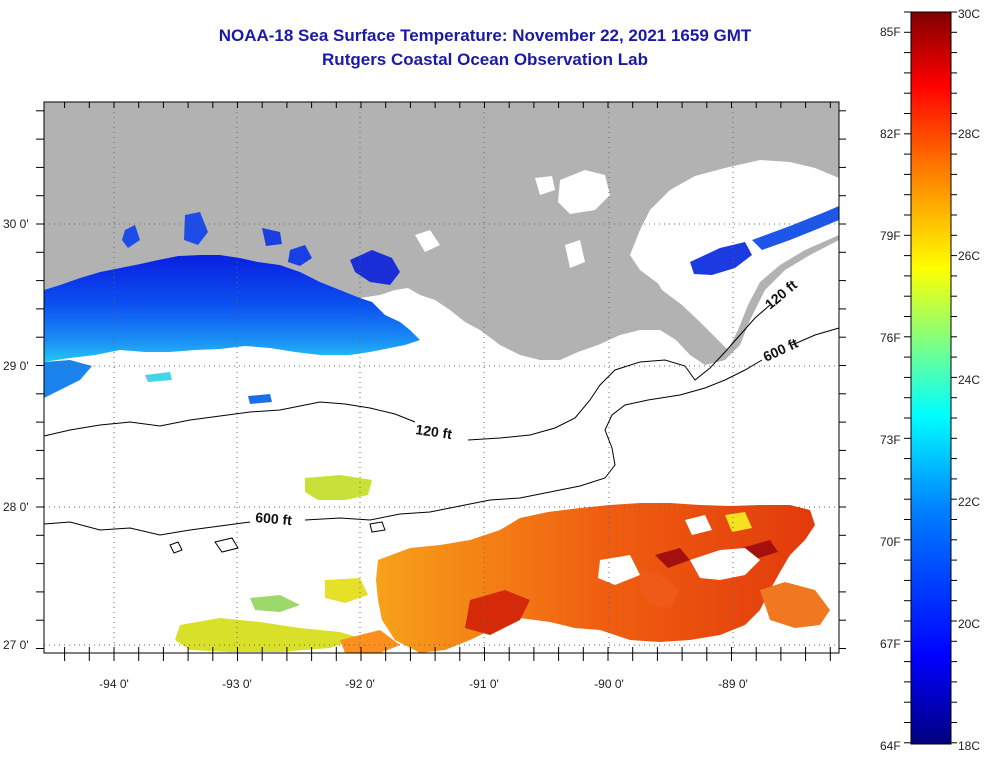 The width and height of the screenshot is (992, 761). What do you see at coordinates (484, 684) in the screenshot?
I see `lon-label-91: -91 0'` at bounding box center [484, 684].